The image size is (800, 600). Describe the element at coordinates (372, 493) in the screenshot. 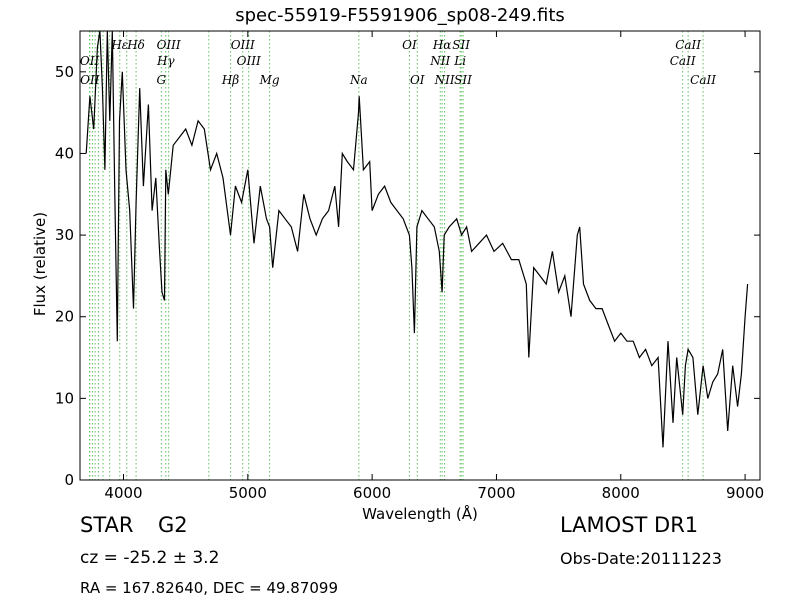

I see `x-tick-label: 6000` at that location.